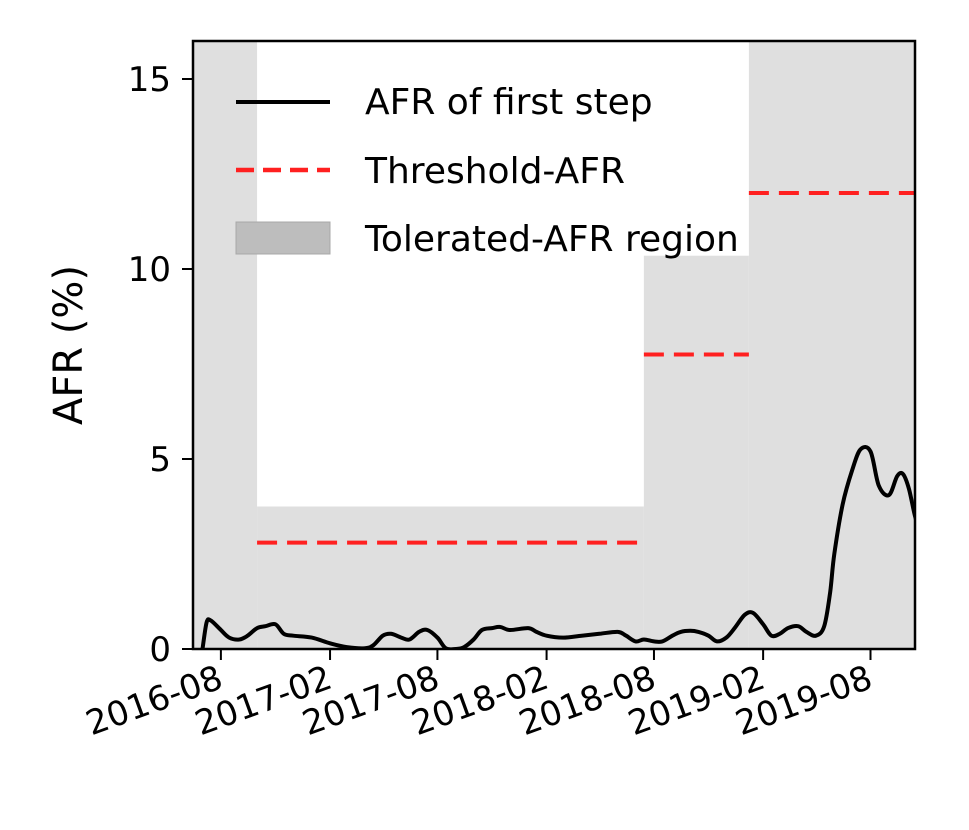 Image resolution: width=969 pixels, height=830 pixels. Describe the element at coordinates (509, 102) in the screenshot. I see `legend-label-afr: AFR of first step` at that location.